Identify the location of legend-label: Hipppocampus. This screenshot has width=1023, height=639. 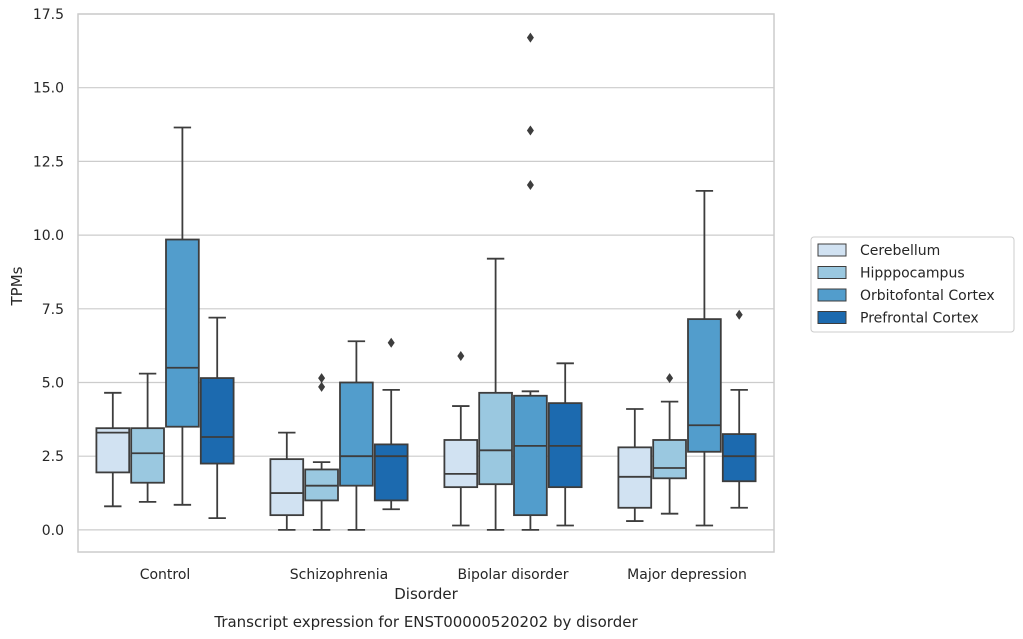
(912, 274).